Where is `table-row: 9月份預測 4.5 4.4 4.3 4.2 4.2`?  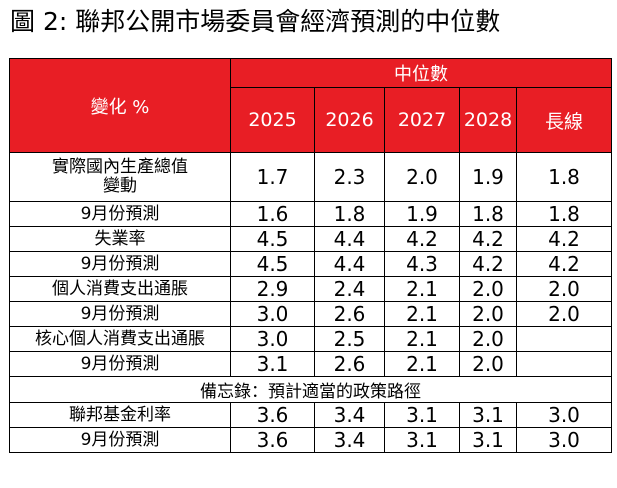 table-row: 9月份預測 4.5 4.4 4.3 4.2 4.2 is located at coordinates (310, 264).